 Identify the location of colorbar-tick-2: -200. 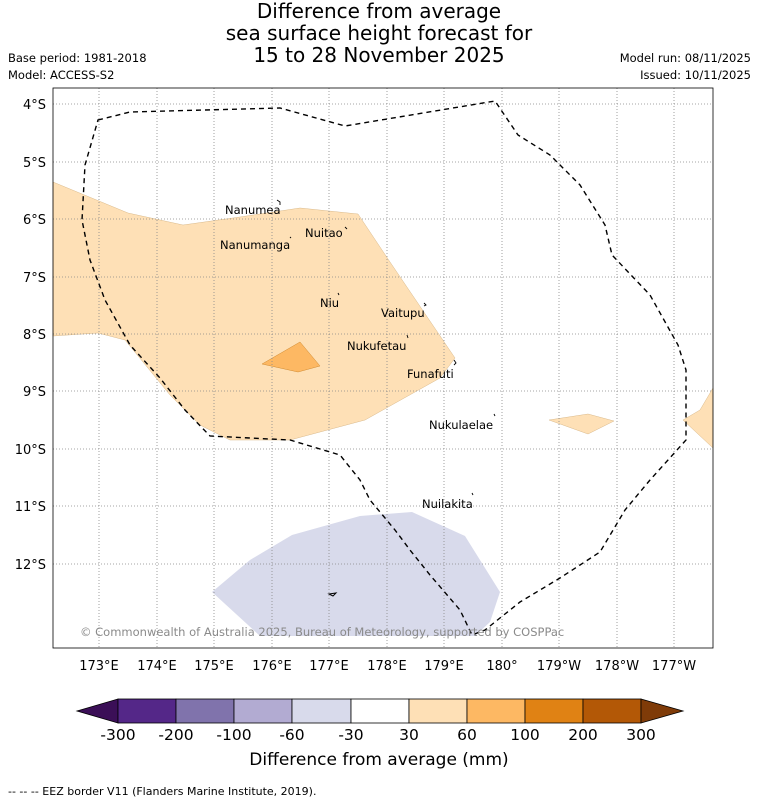
(175, 735).